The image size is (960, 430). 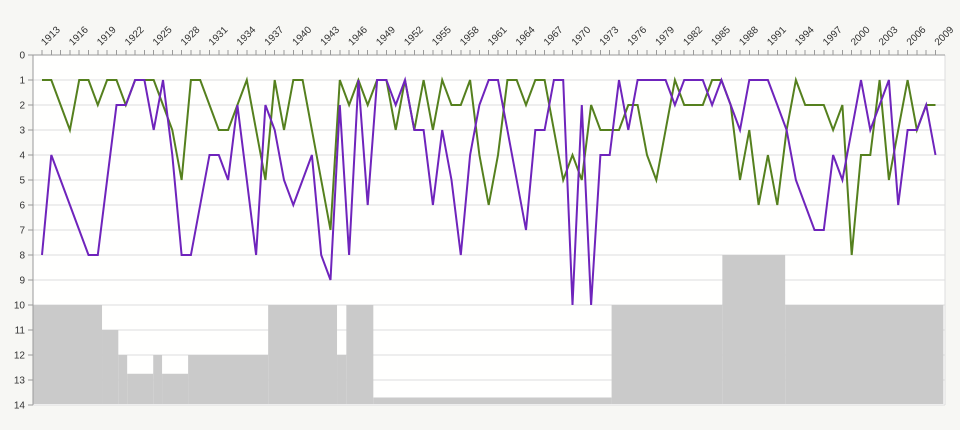 I want to click on x-tick-label: 1937, so click(x=275, y=36).